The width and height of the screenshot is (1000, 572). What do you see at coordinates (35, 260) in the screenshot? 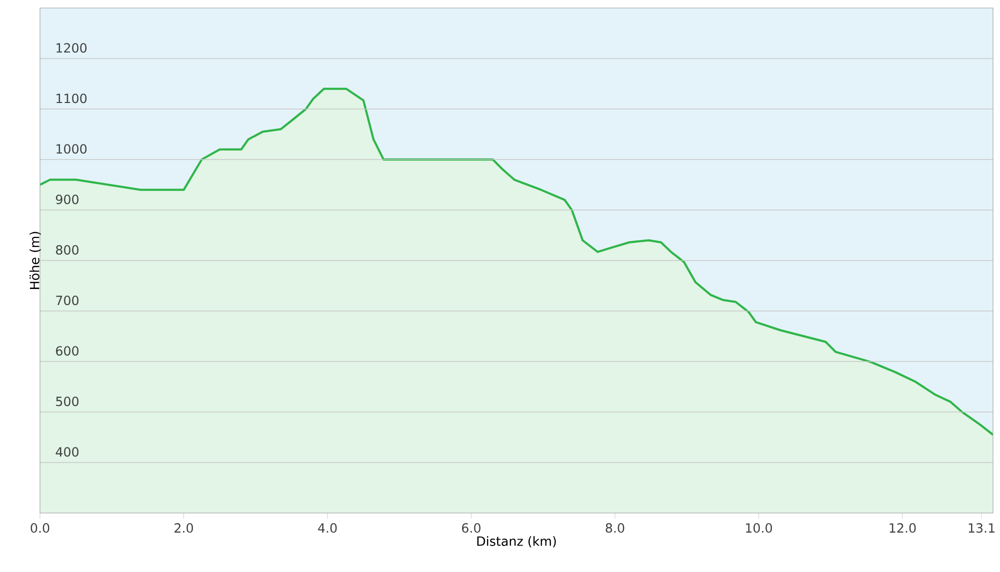
I see `y-axis-title: Höhe (m)` at bounding box center [35, 260].